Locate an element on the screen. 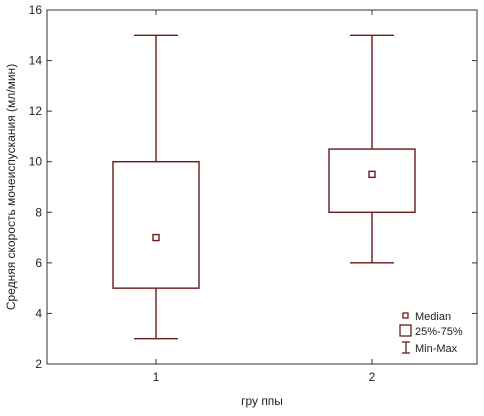 Image resolution: width=484 pixels, height=416 pixels. y-tick-label: 2 is located at coordinates (38, 364).